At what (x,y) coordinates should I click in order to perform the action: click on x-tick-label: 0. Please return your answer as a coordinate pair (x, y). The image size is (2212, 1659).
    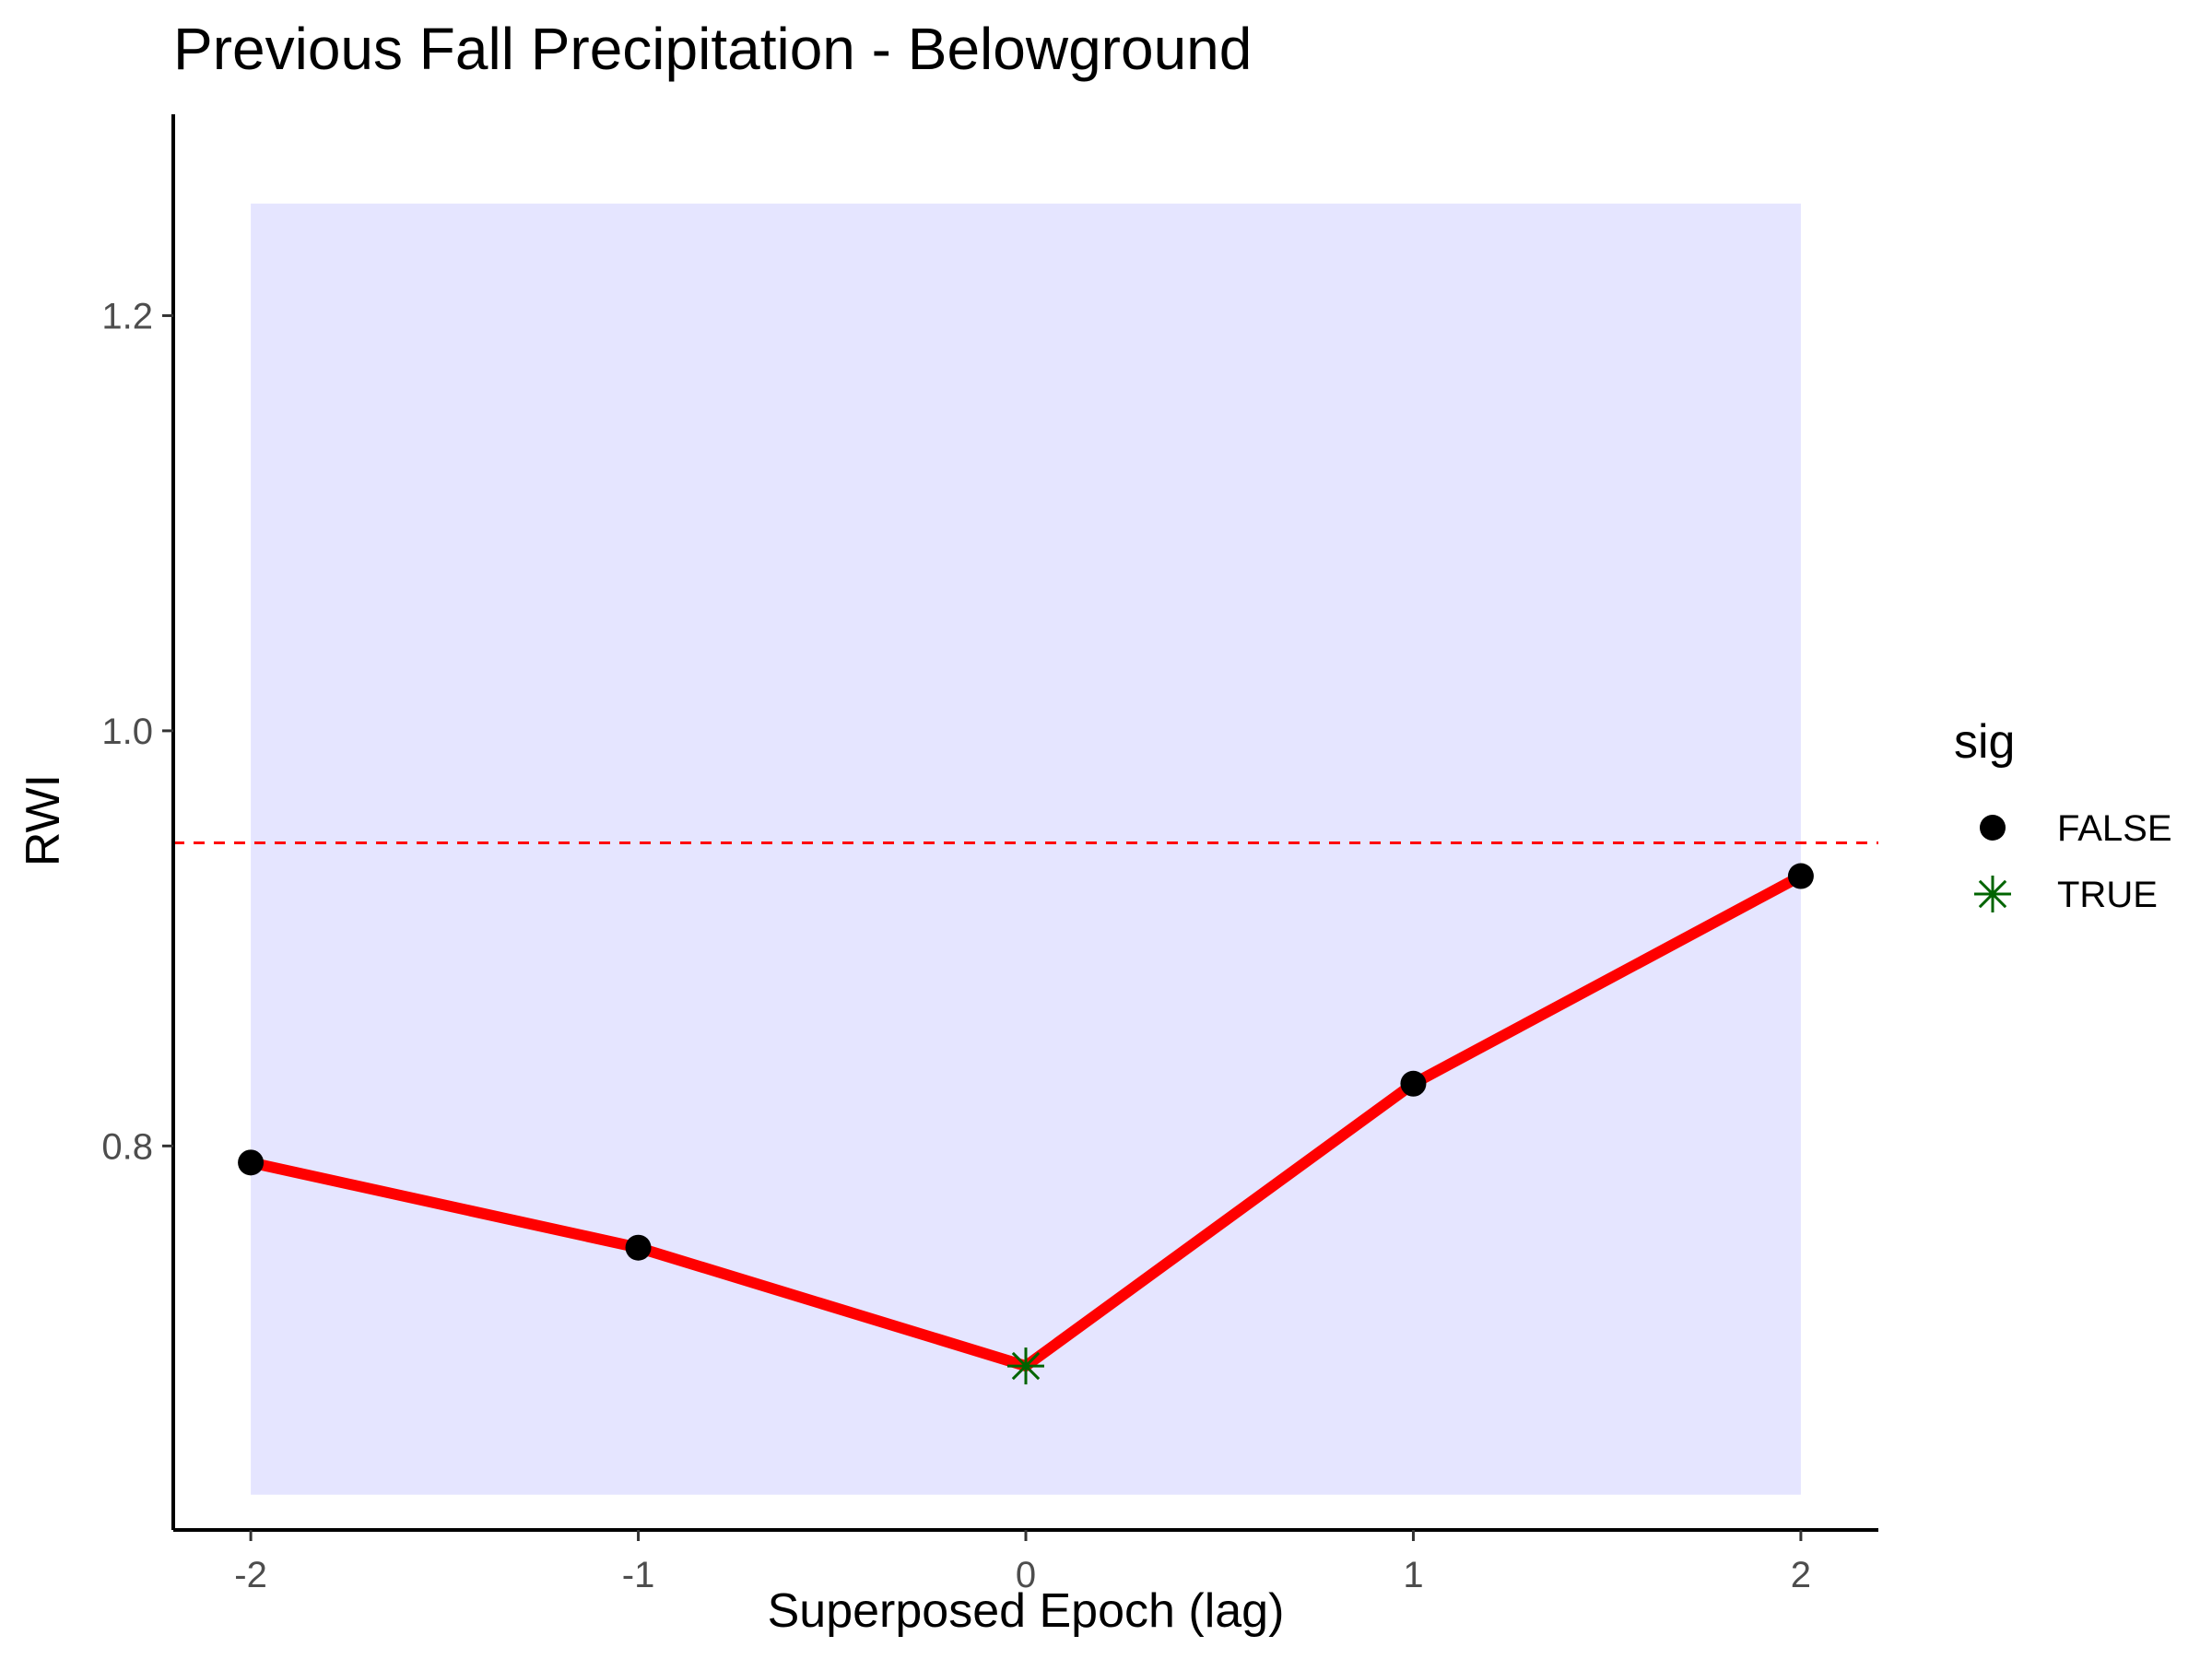
    Looking at the image, I should click on (1026, 1575).